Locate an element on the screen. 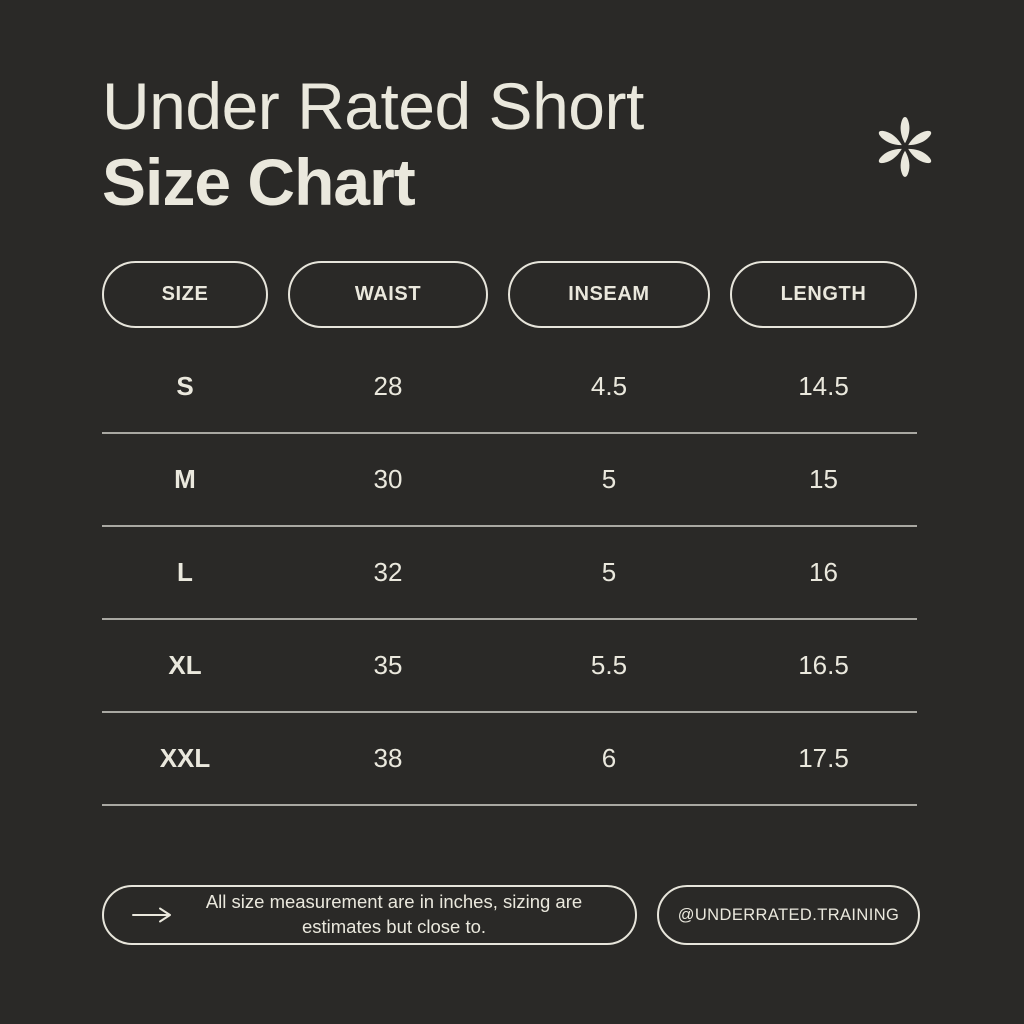 This screenshot has width=1024, height=1024. column-header-pill-waist: WAIST is located at coordinates (388, 294).